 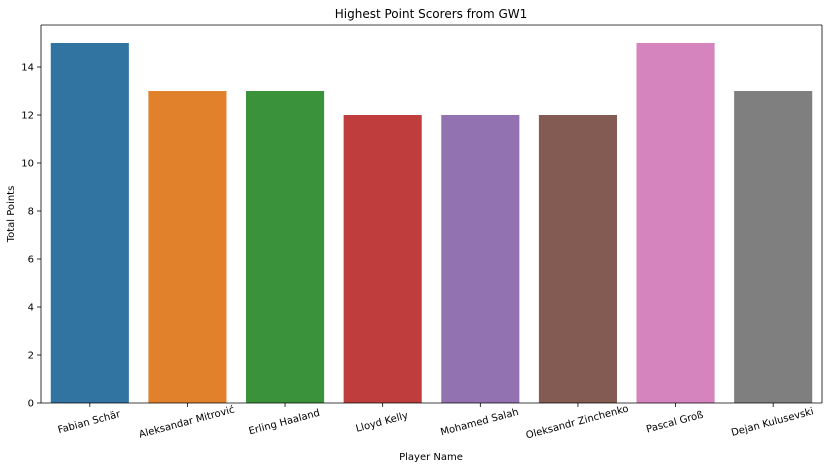 What do you see at coordinates (90, 422) in the screenshot?
I see `x-tick-label: Fabian Schär` at bounding box center [90, 422].